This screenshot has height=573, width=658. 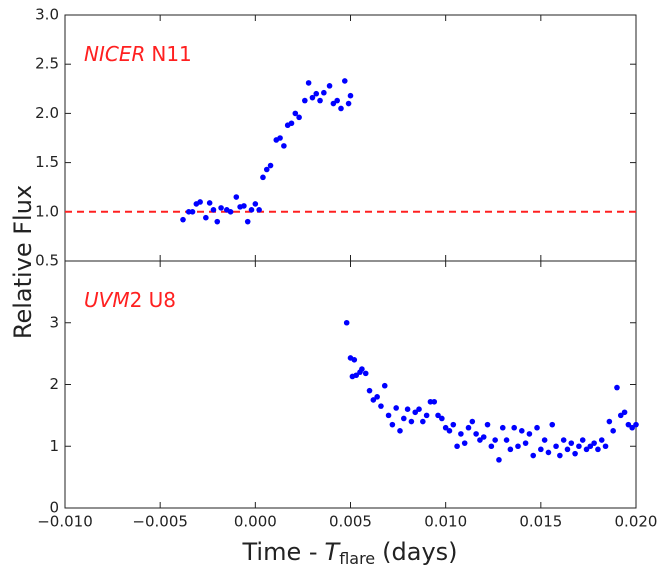 I want to click on annotation: UVM2 U8, so click(x=130, y=300).